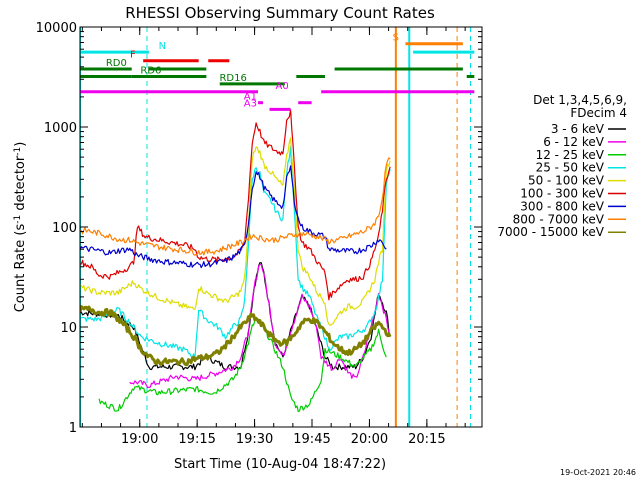 Image resolution: width=640 pixels, height=480 pixels. What do you see at coordinates (56, 28) in the screenshot?
I see `y-tick-label: 10000` at bounding box center [56, 28].